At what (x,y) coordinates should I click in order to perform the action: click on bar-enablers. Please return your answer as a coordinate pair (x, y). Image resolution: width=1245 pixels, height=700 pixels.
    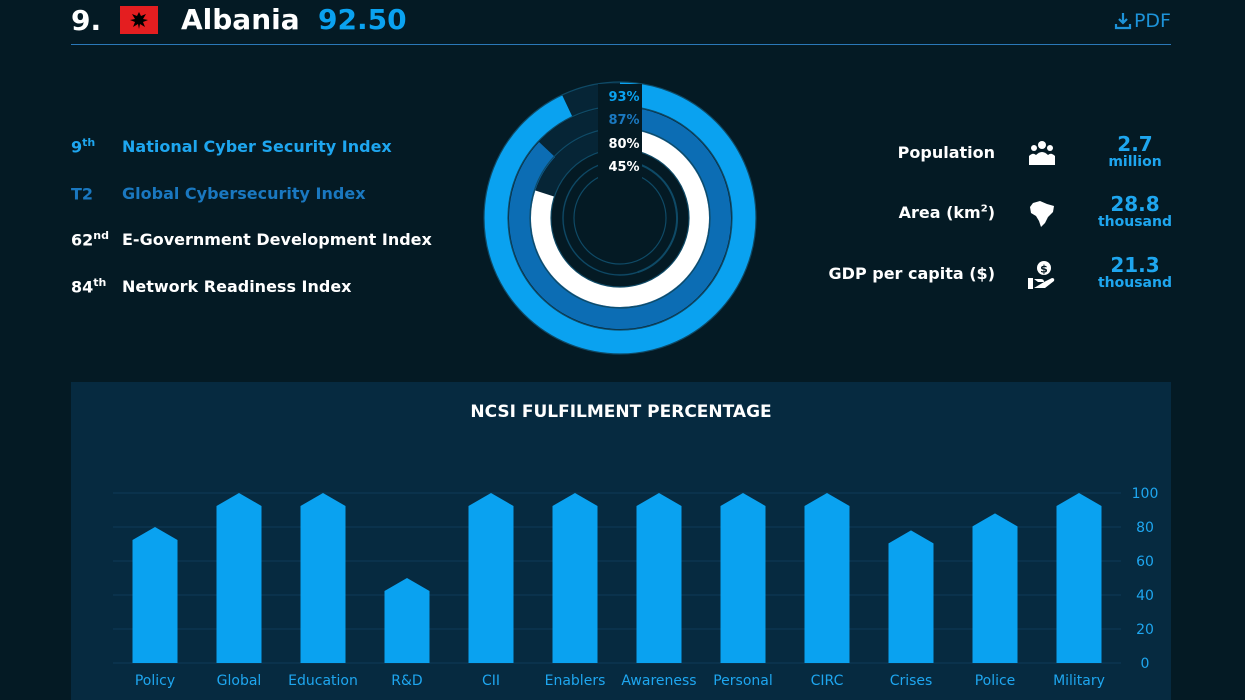
    Looking at the image, I should click on (575, 578).